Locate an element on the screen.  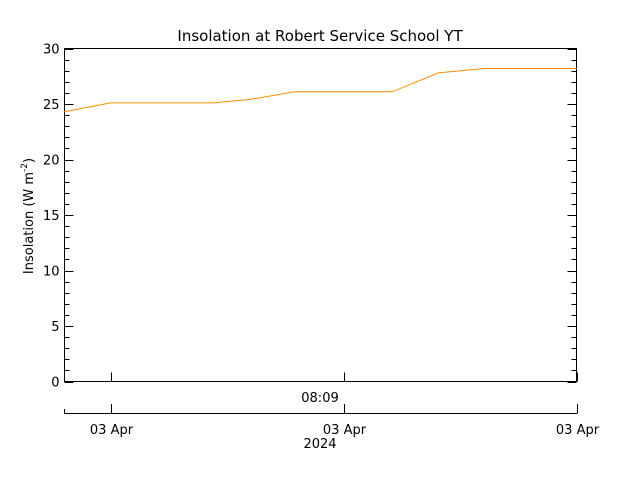
y-tick-label: 0 is located at coordinates (55, 383).